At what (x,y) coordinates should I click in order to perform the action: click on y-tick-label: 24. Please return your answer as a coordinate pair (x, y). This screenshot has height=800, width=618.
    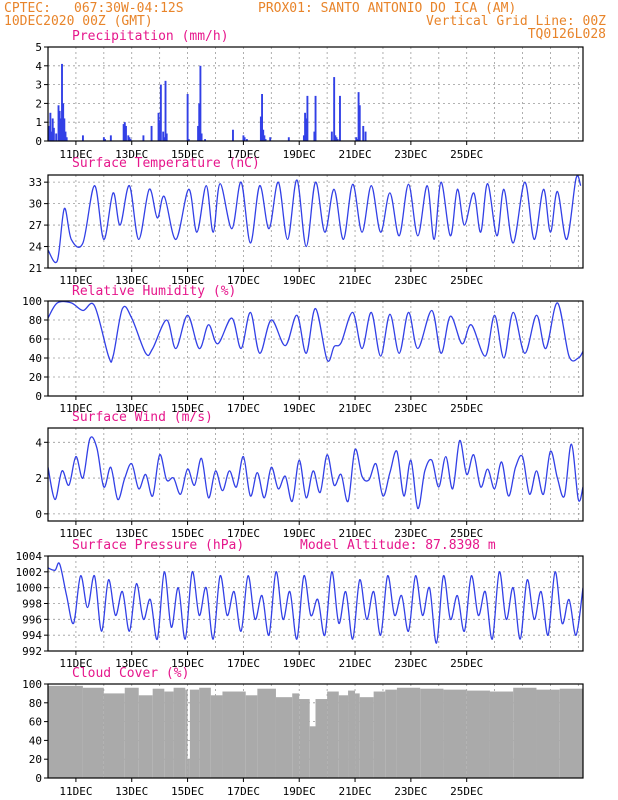
    Looking at the image, I should click on (36, 247).